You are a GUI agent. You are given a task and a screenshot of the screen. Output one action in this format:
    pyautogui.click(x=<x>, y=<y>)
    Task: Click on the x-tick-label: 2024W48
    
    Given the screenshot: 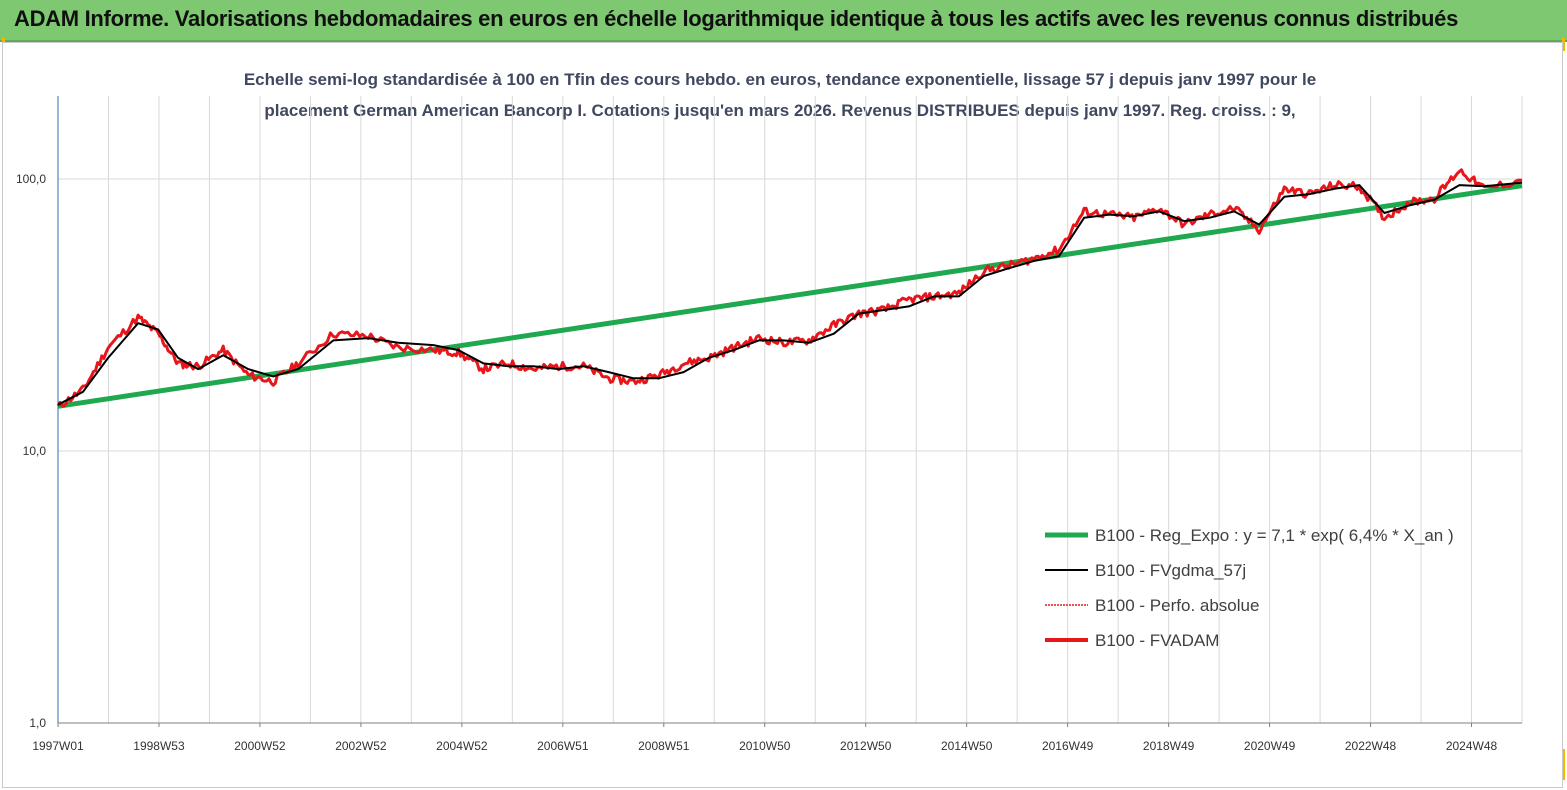 What is the action you would take?
    pyautogui.click(x=1472, y=746)
    